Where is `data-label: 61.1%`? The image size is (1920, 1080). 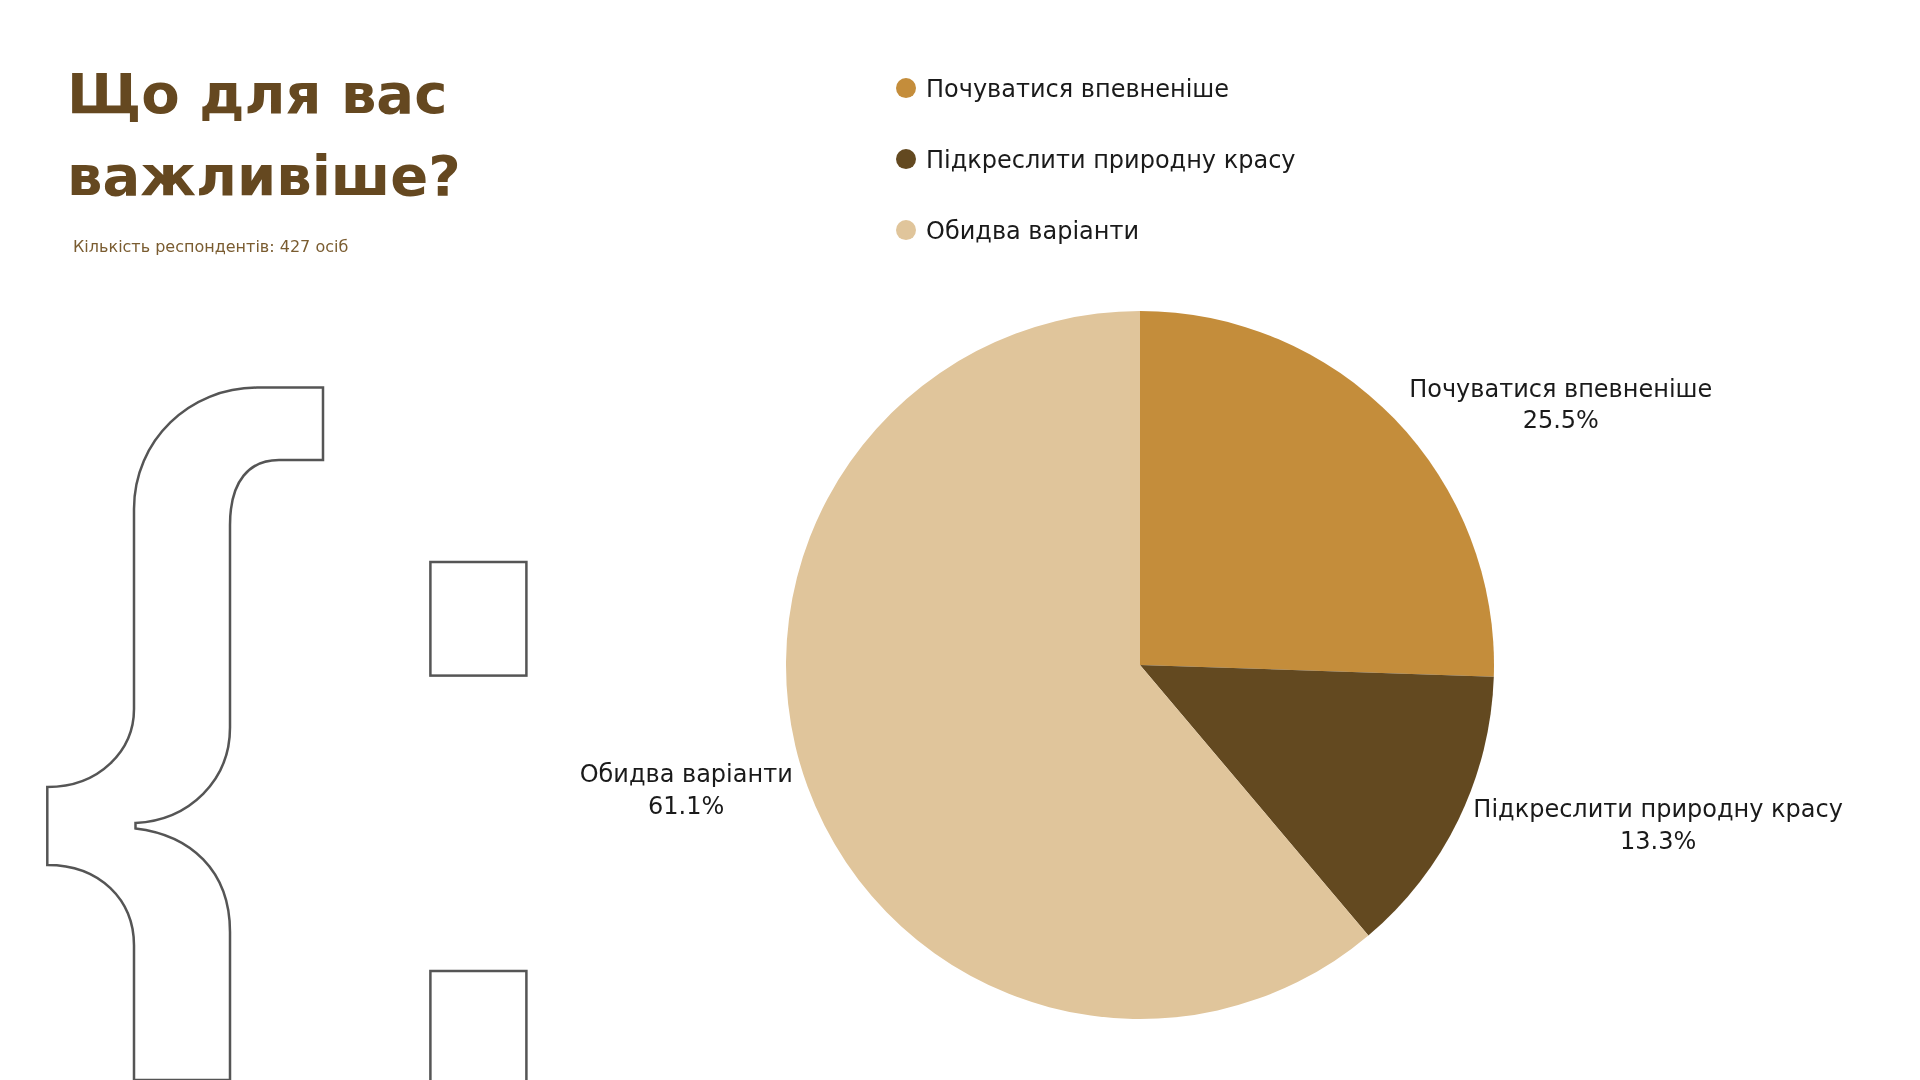
data-label: 61.1% is located at coordinates (686, 805).